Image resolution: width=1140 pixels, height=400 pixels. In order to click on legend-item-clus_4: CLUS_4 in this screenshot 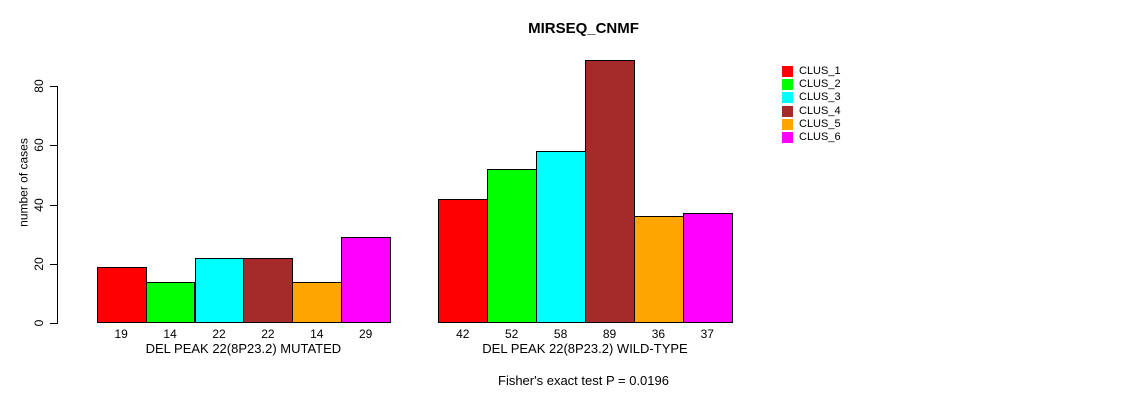, I will do `click(811, 111)`.